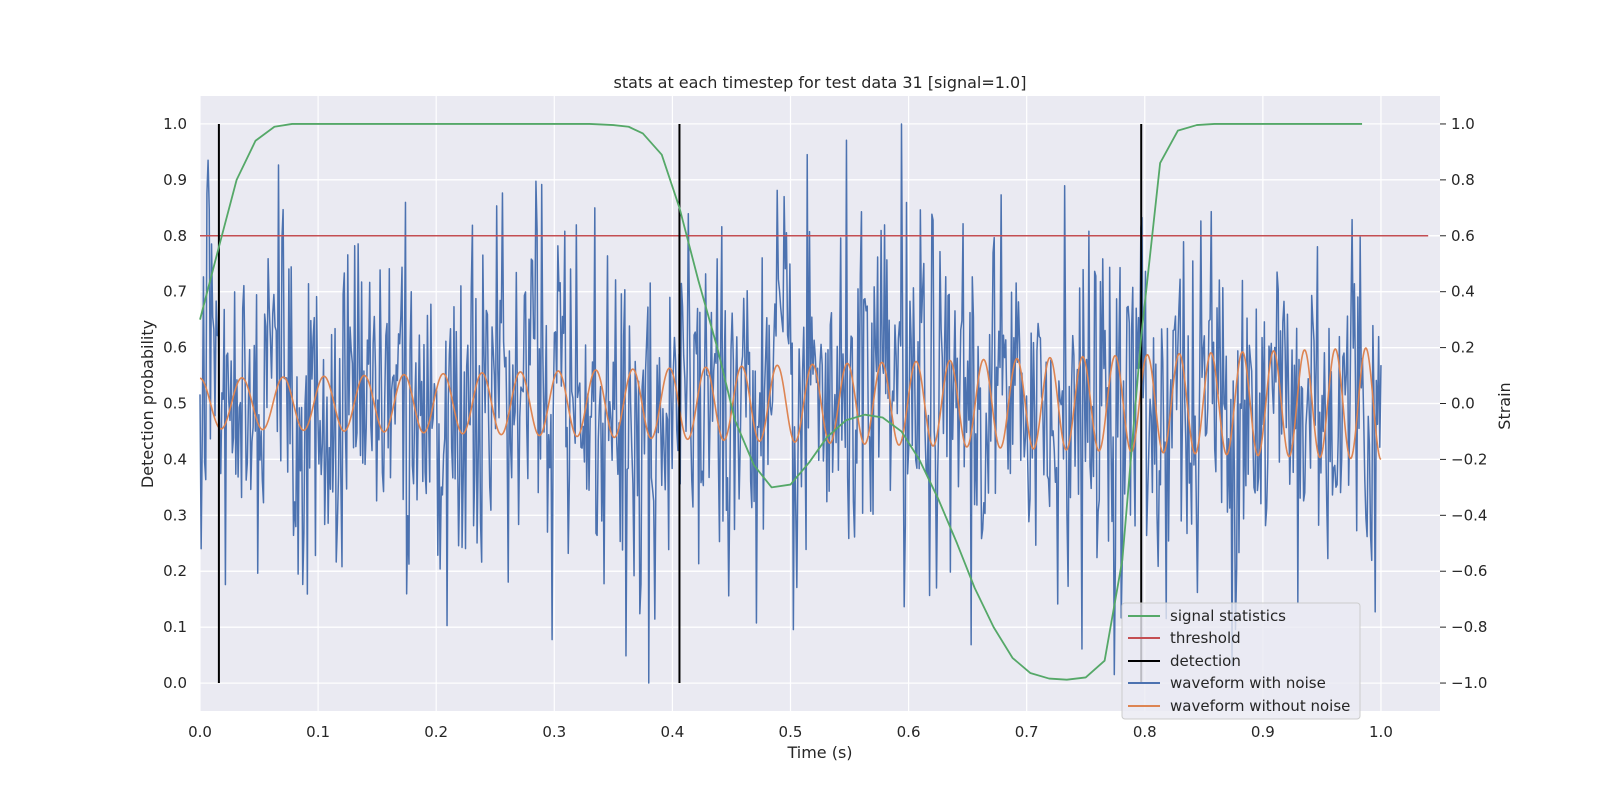 The image size is (1600, 800). What do you see at coordinates (318, 732) in the screenshot?
I see `x-tick-label: 0.1` at bounding box center [318, 732].